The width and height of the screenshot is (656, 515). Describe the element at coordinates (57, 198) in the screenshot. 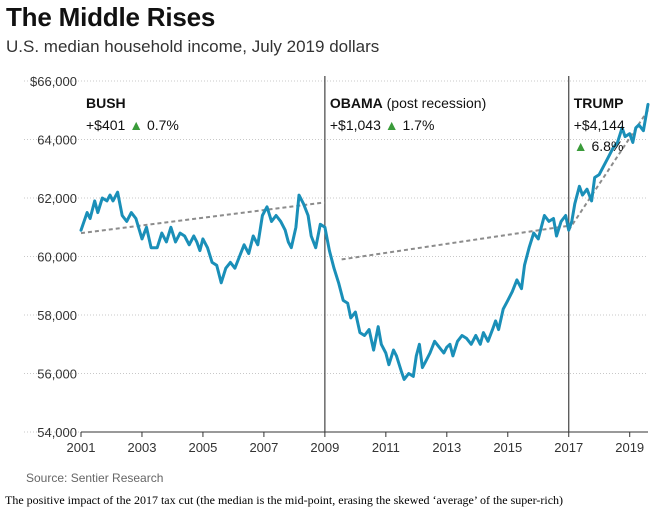

I see `y-tick-label: 62,000` at that location.